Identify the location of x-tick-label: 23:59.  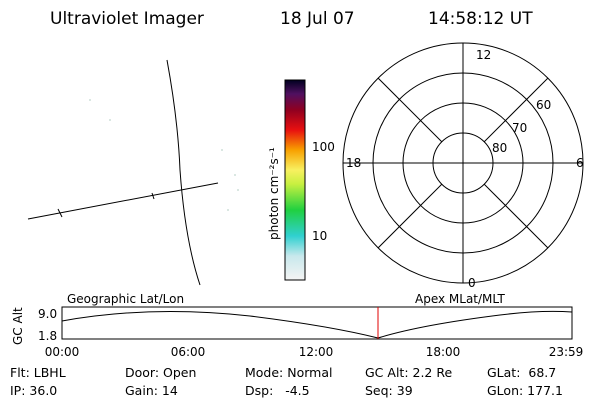
(566, 352).